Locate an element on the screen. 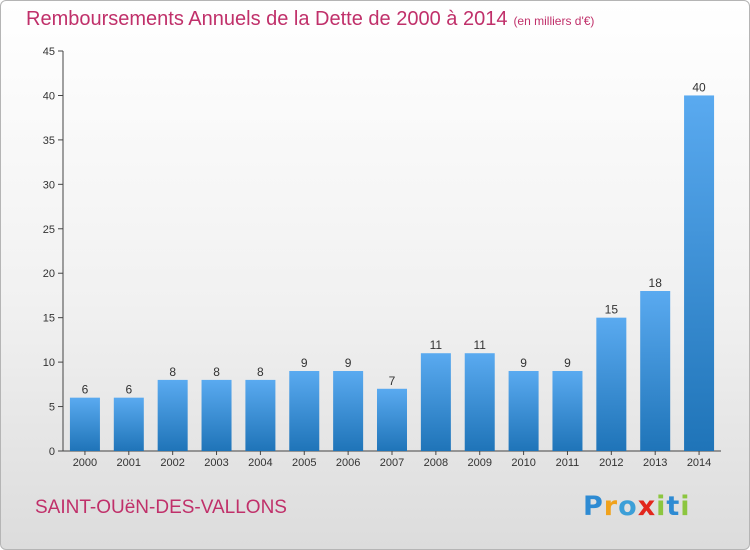  commune-name: SAINT-OUëN-DES-VALLONS is located at coordinates (161, 507).